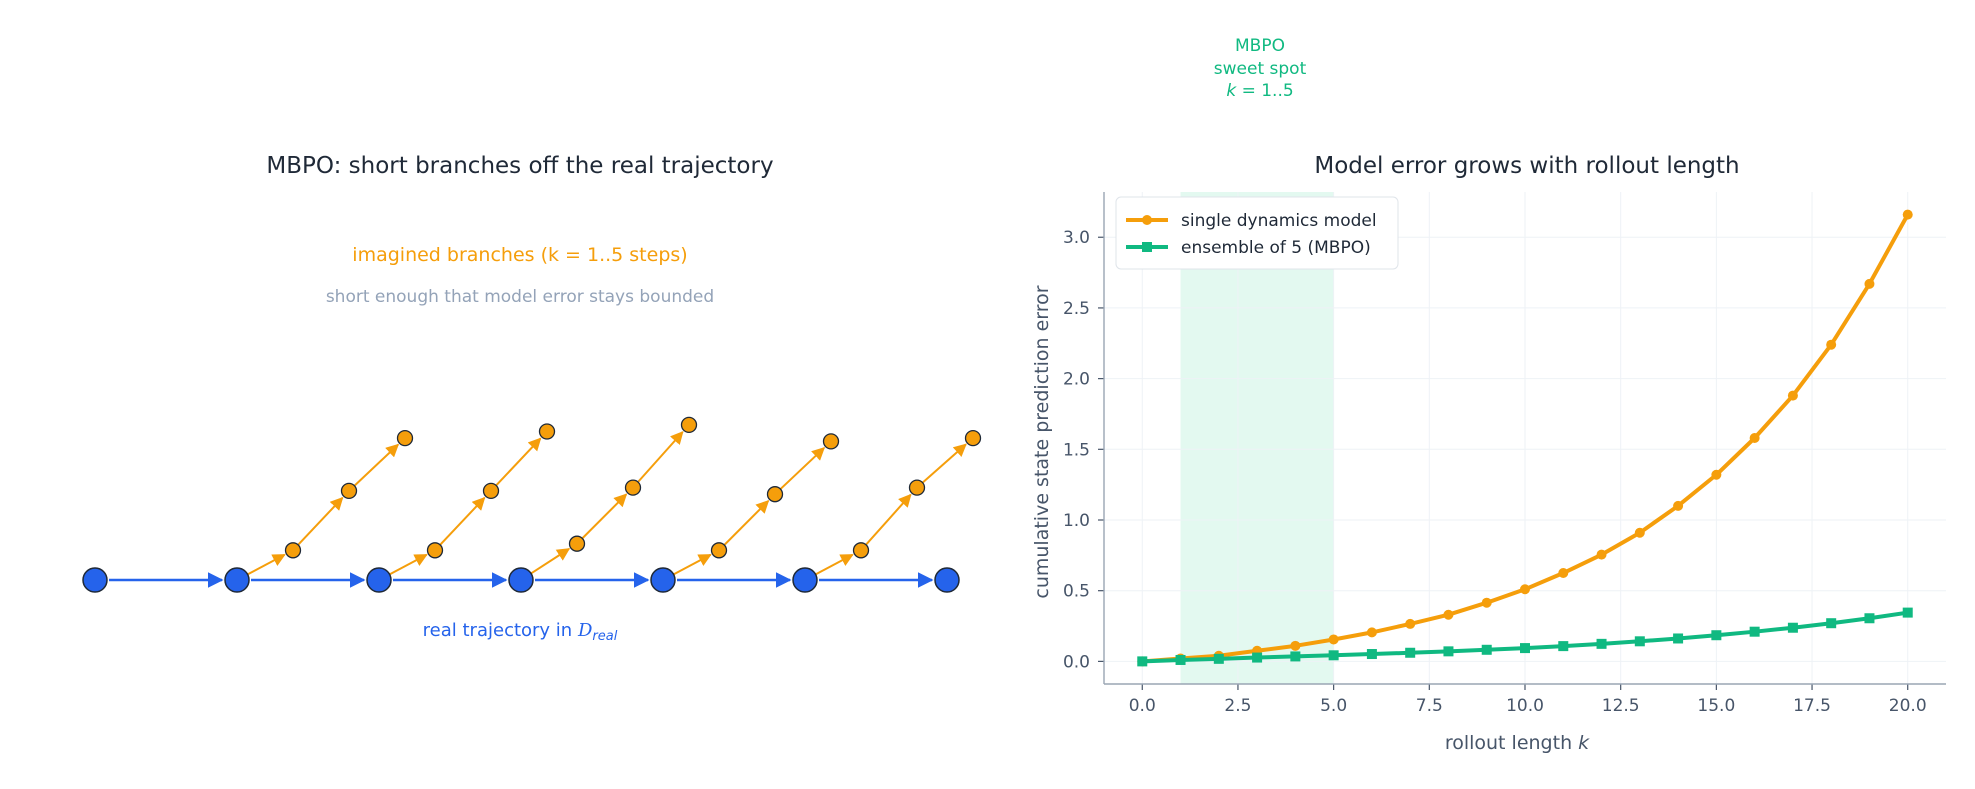 The height and width of the screenshot is (789, 1975). I want to click on annotation-line-3: k = 1..5, so click(1259, 91).